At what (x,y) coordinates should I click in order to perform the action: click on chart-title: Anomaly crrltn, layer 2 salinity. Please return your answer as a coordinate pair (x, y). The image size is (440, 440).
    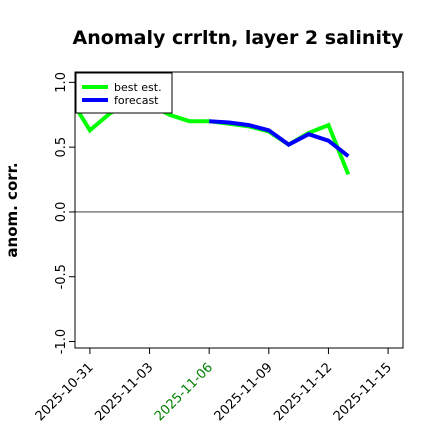
    Looking at the image, I should click on (238, 38).